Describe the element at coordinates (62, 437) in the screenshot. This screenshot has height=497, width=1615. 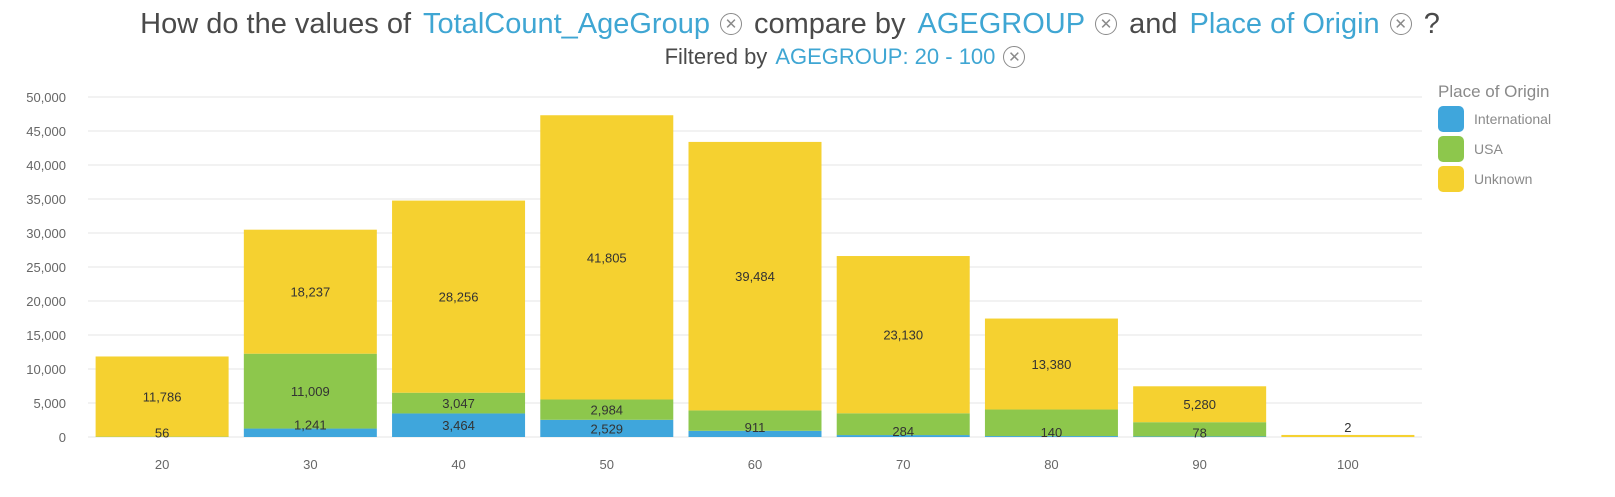
I see `y-tick-label: 0` at that location.